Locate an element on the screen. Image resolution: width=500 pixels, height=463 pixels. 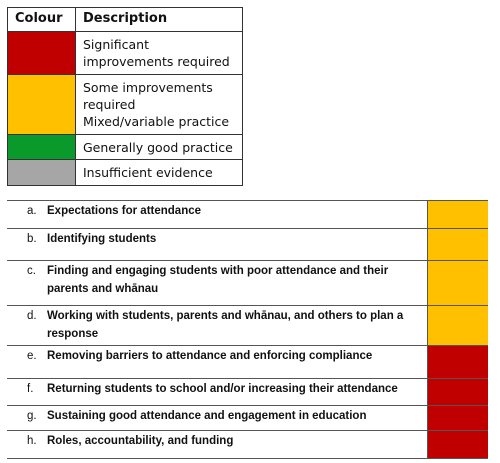
item-text: Expectations for attendance is located at coordinates (124, 211).